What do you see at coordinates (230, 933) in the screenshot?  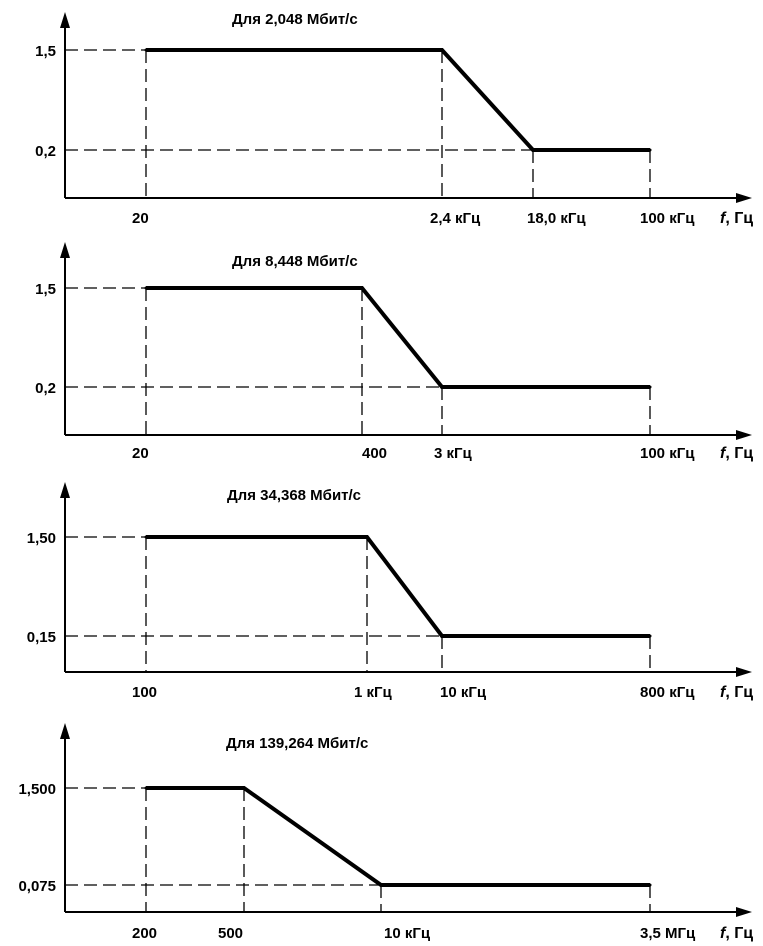 I see `x-tick-label: 500` at bounding box center [230, 933].